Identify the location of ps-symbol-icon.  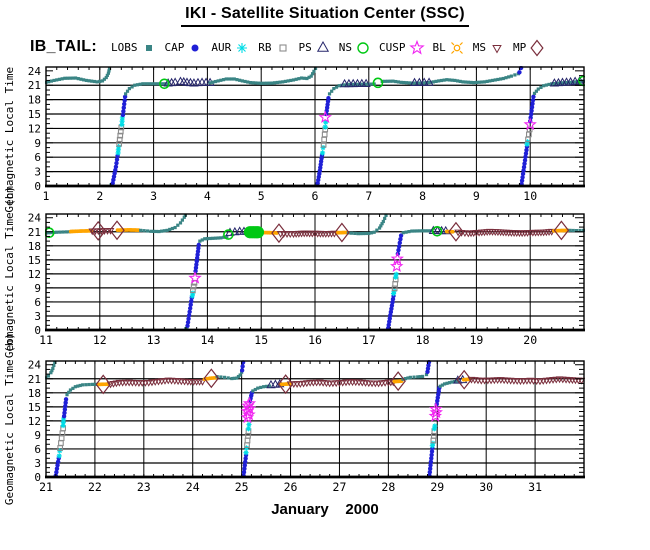
(322, 46).